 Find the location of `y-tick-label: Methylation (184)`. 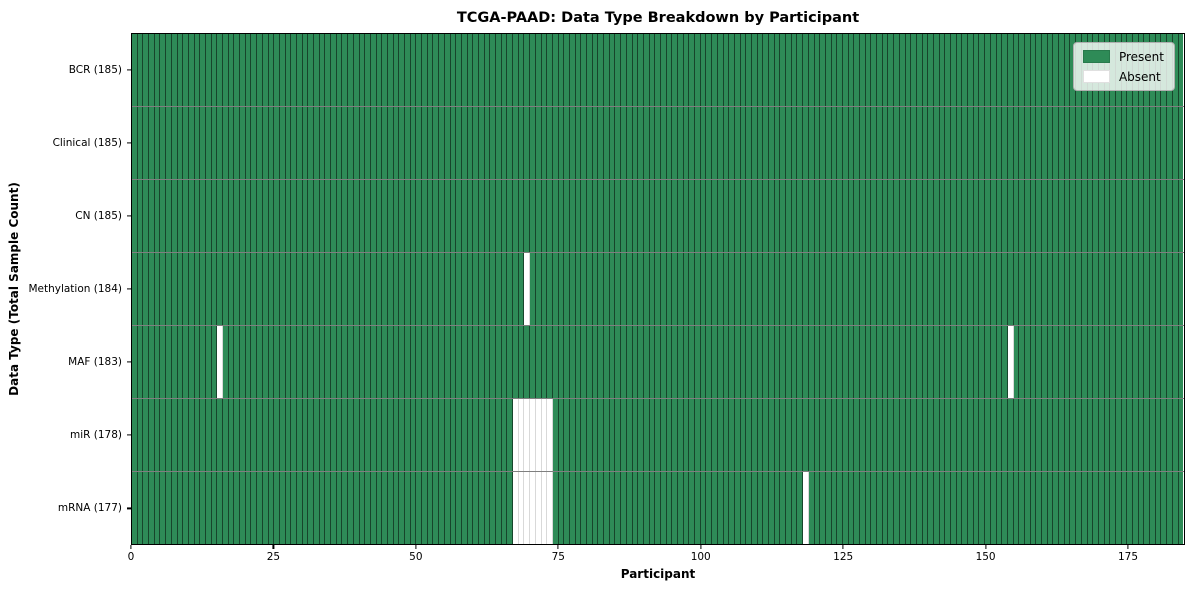

y-tick-label: Methylation (184) is located at coordinates (75, 289).